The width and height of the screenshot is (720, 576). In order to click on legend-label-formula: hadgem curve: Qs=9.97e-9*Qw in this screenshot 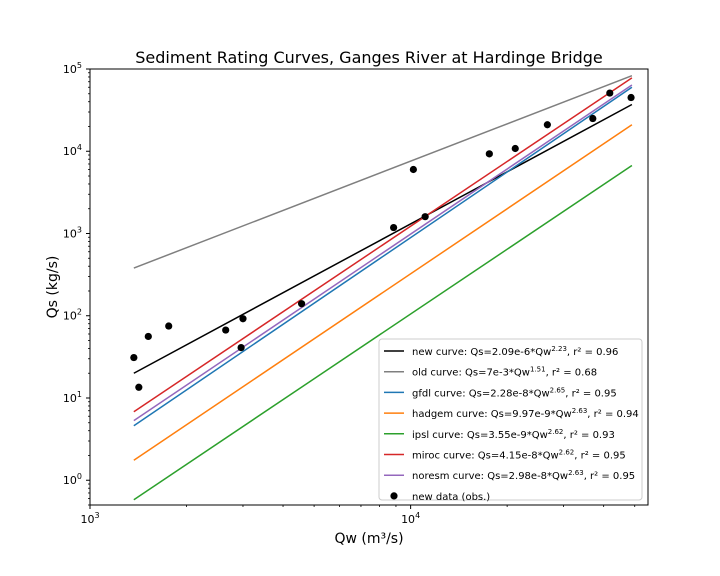, I will do `click(492, 414)`.